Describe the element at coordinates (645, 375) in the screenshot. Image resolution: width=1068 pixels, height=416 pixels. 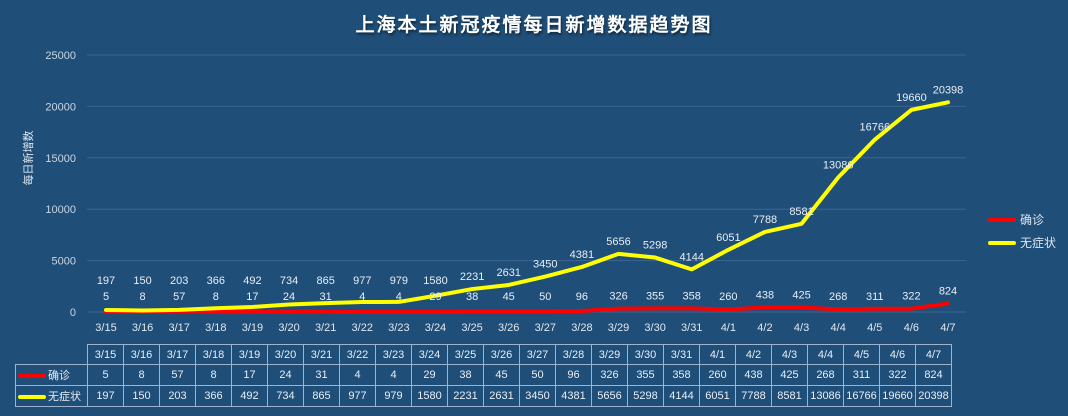
I see `table-cell: 355` at that location.